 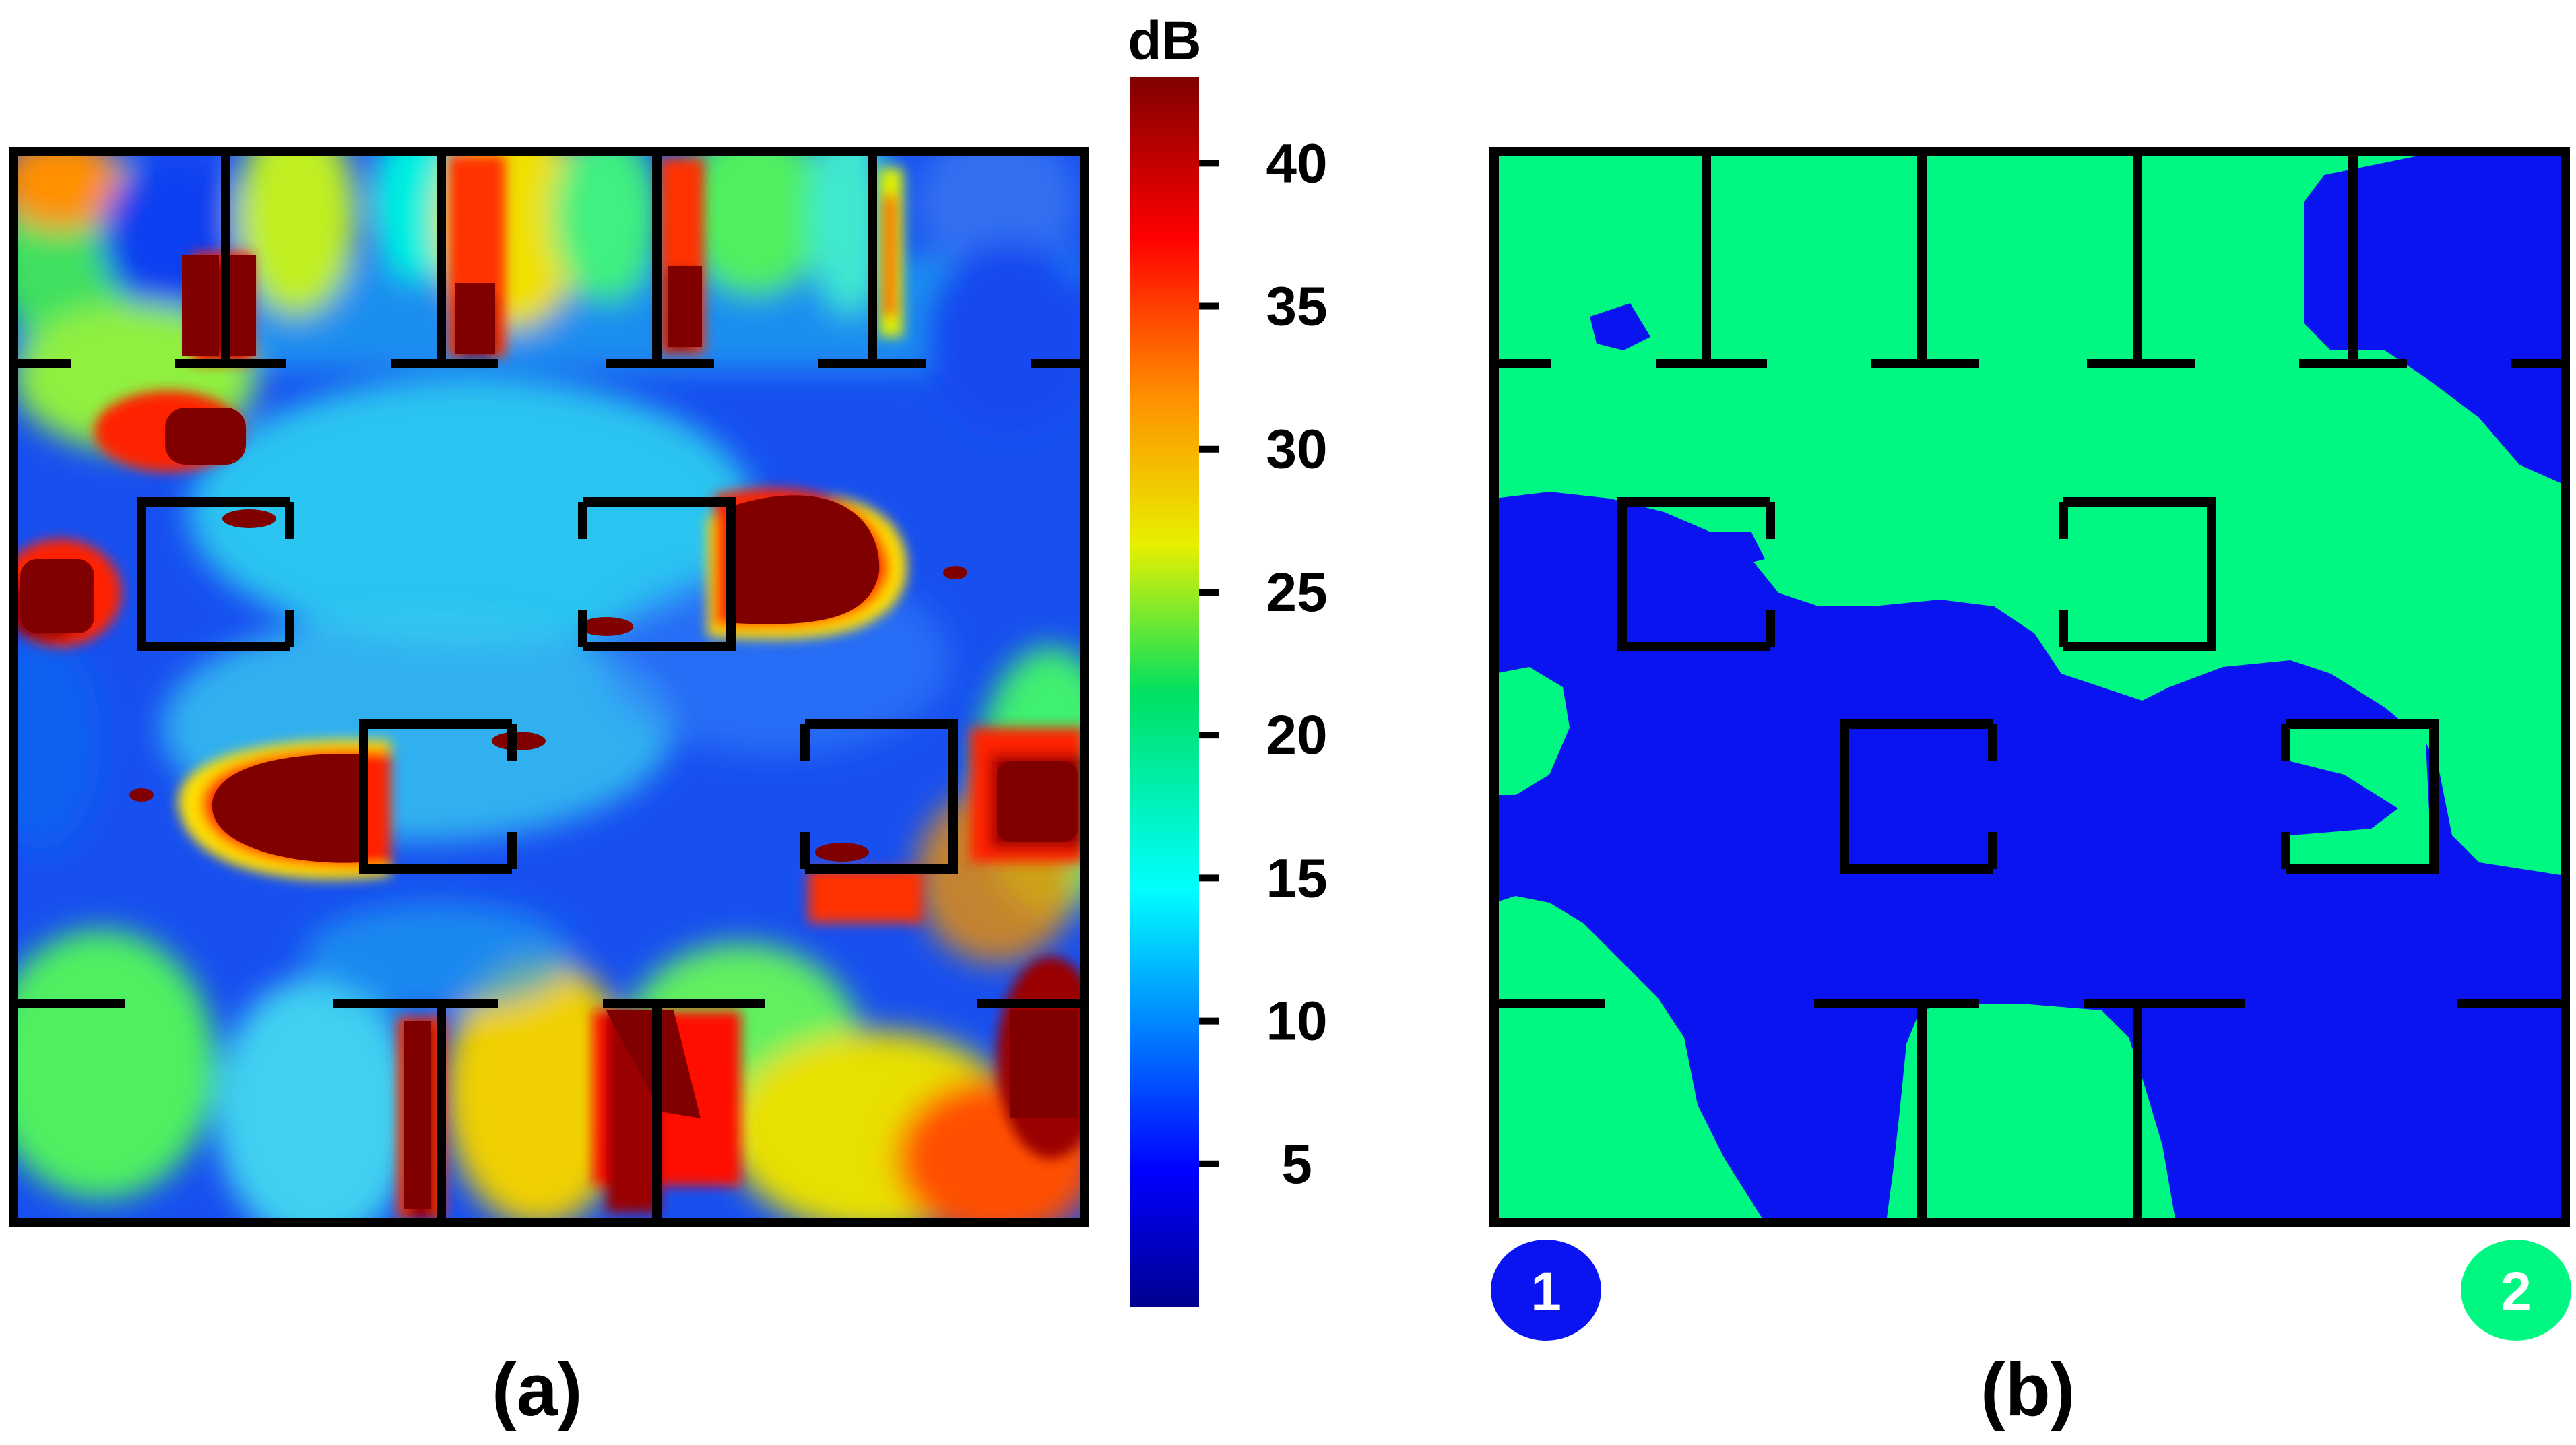 I want to click on class-region-2-island-a, so click(x=1532, y=731).